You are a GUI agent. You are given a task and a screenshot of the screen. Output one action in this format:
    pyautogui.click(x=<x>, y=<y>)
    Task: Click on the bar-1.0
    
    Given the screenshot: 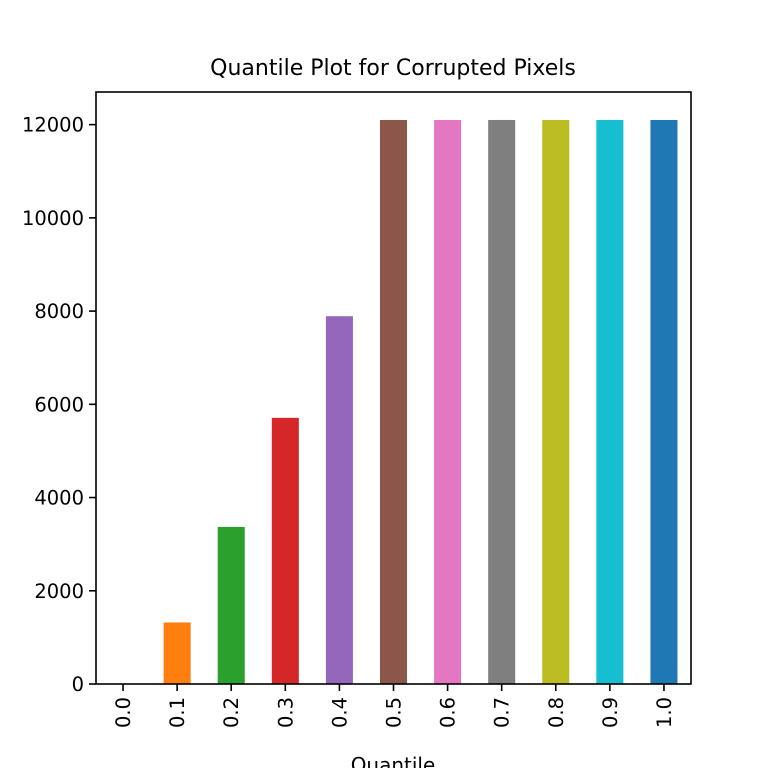 What is the action you would take?
    pyautogui.click(x=664, y=402)
    